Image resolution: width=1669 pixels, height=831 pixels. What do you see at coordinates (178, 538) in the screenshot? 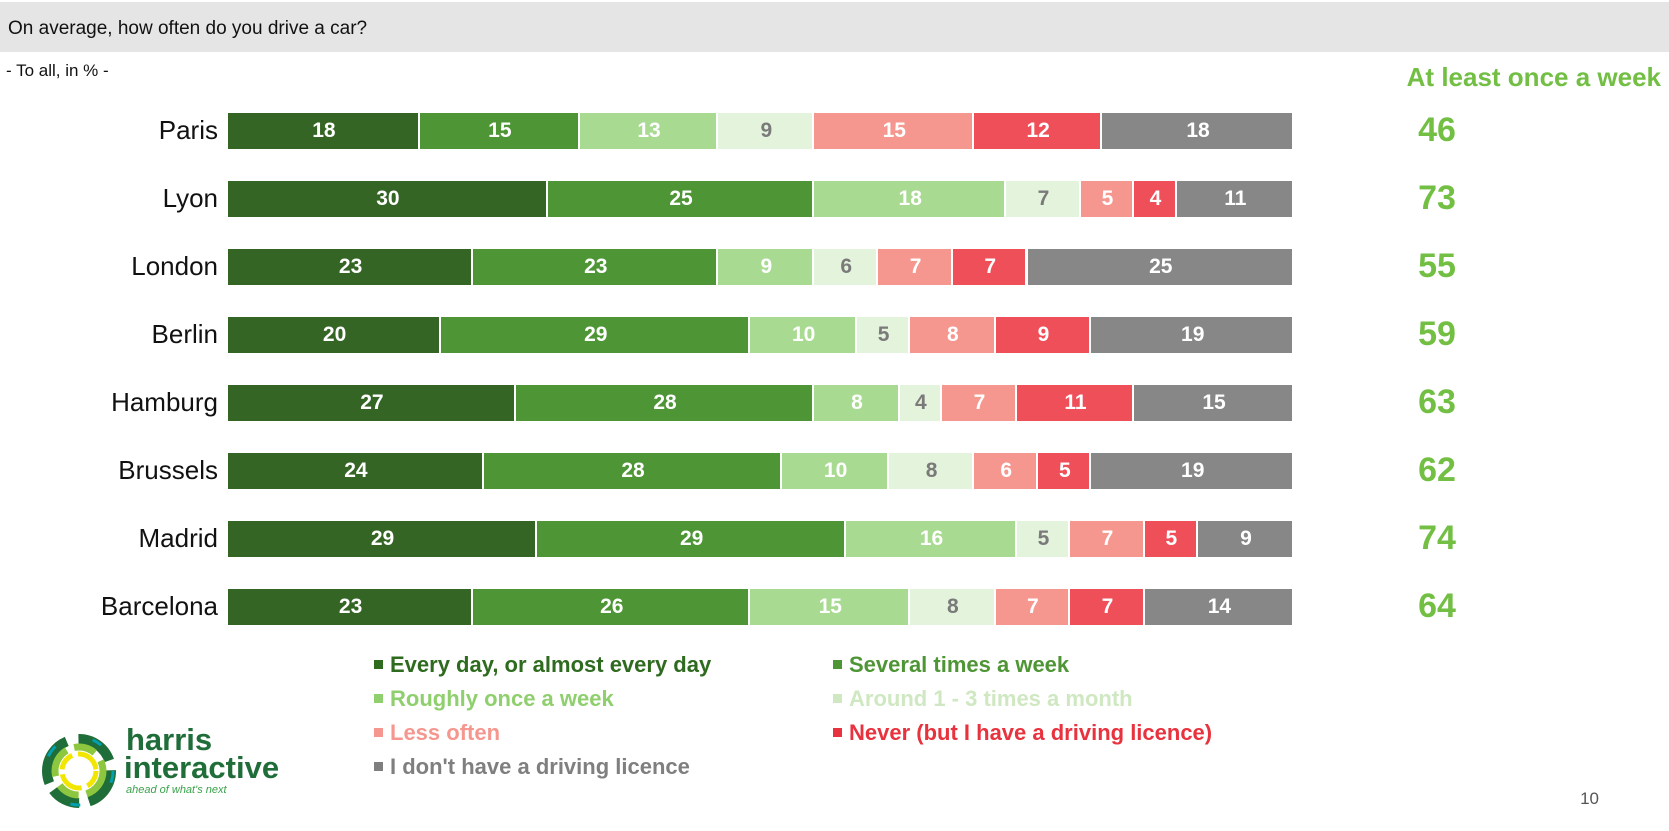
I see `category-label: Madrid` at bounding box center [178, 538].